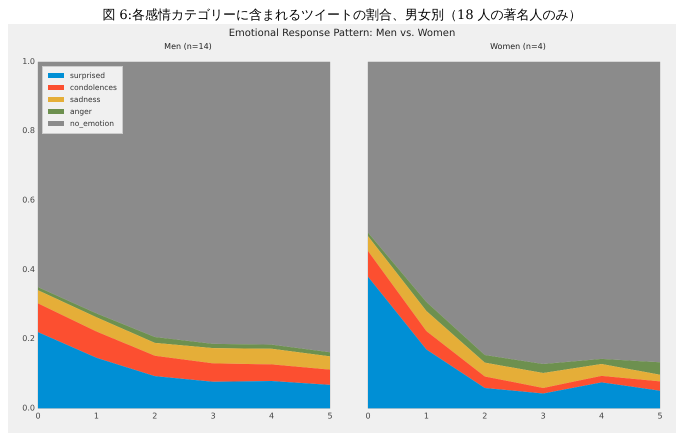 The image size is (684, 437). Describe the element at coordinates (28, 200) in the screenshot. I see `y-tick-label: 0.6` at that location.